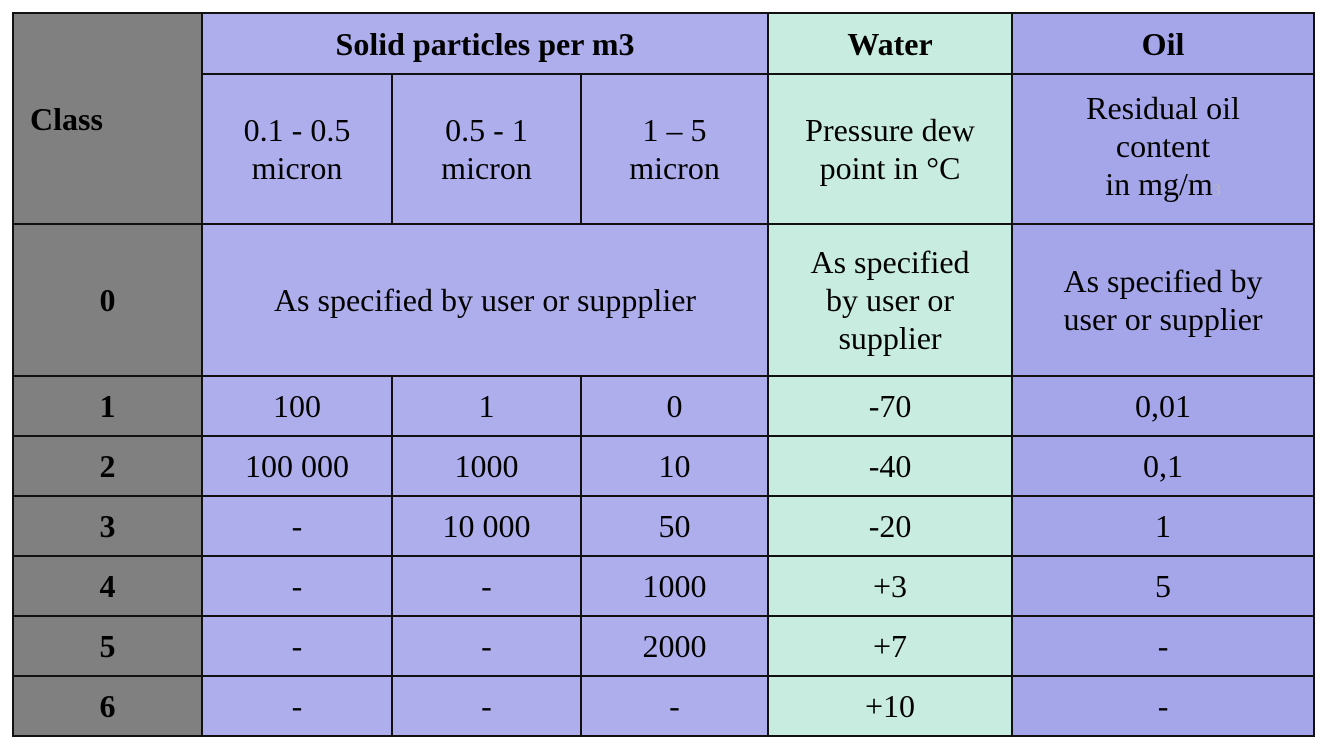 This screenshot has height=750, width=1324. Describe the element at coordinates (890, 646) in the screenshot. I see `dew-point-cell: +7` at that location.